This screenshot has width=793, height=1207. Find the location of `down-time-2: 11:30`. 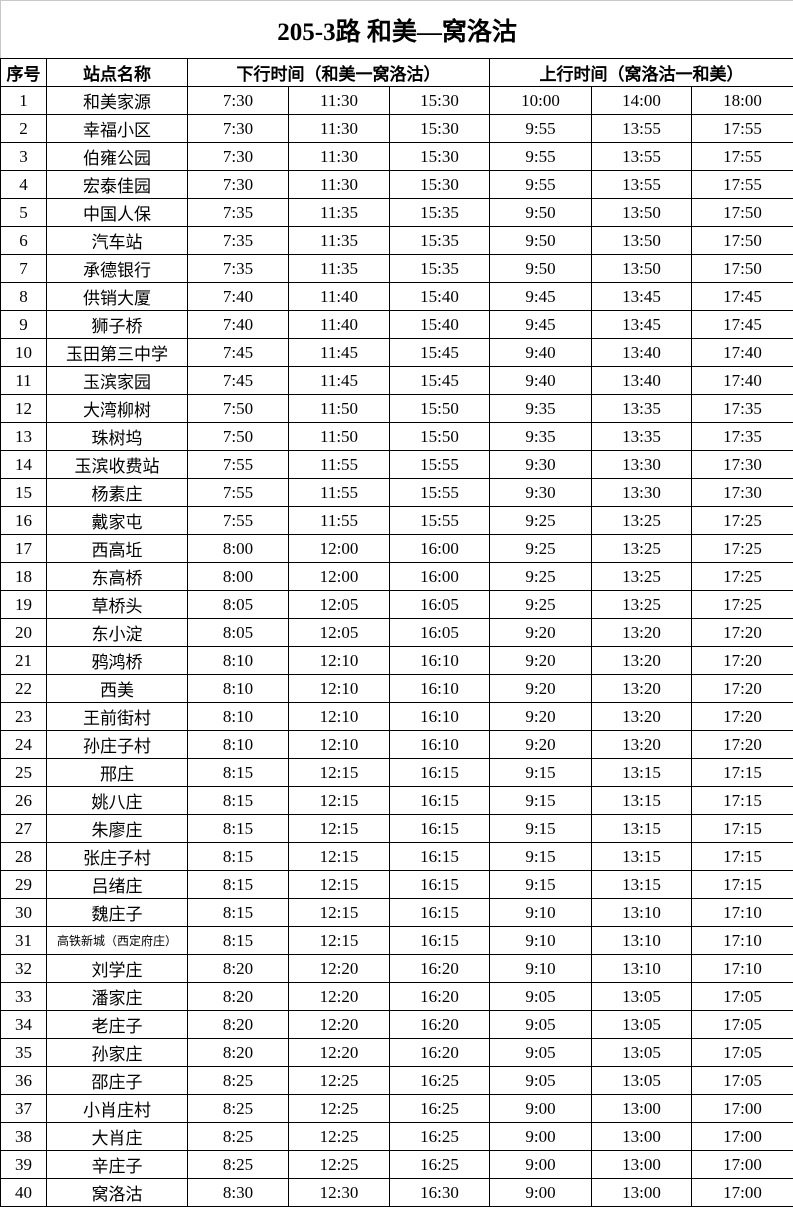

down-time-2: 11:30 is located at coordinates (339, 185).